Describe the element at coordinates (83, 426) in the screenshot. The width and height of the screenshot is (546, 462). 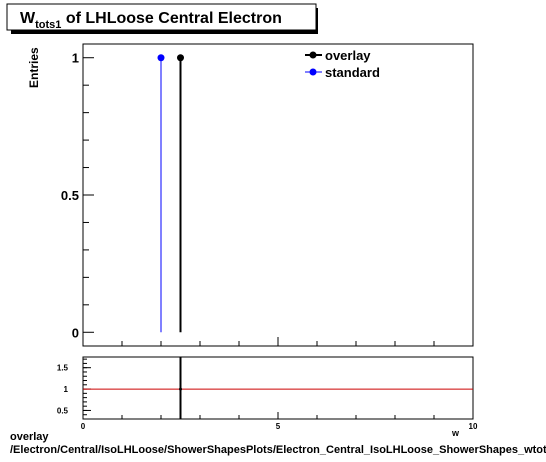
I see `ratio-x-tick-label: 0` at that location.